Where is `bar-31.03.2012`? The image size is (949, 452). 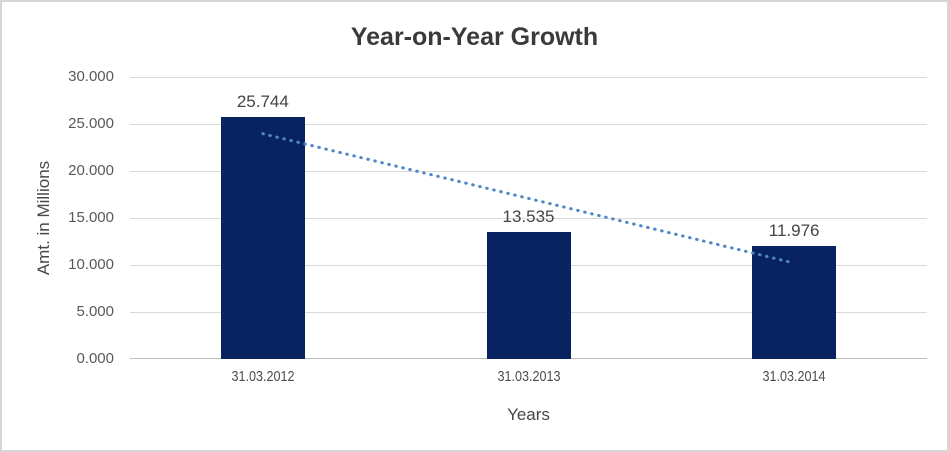
bar-31.03.2012 is located at coordinates (262, 238).